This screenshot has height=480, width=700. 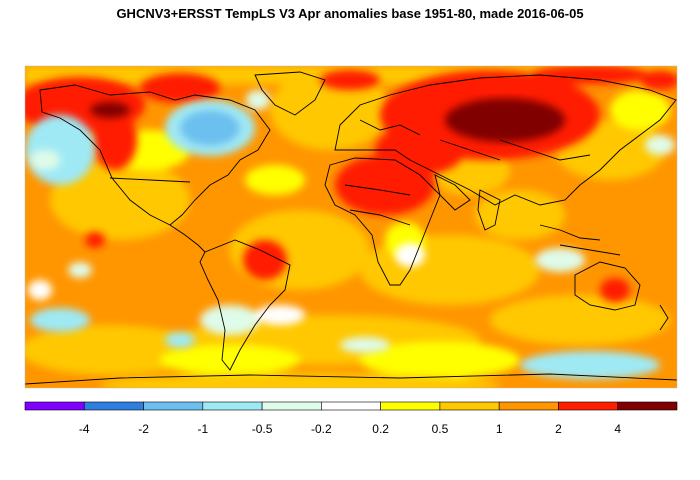 I want to click on legend-tick-label: 1, so click(x=499, y=429).